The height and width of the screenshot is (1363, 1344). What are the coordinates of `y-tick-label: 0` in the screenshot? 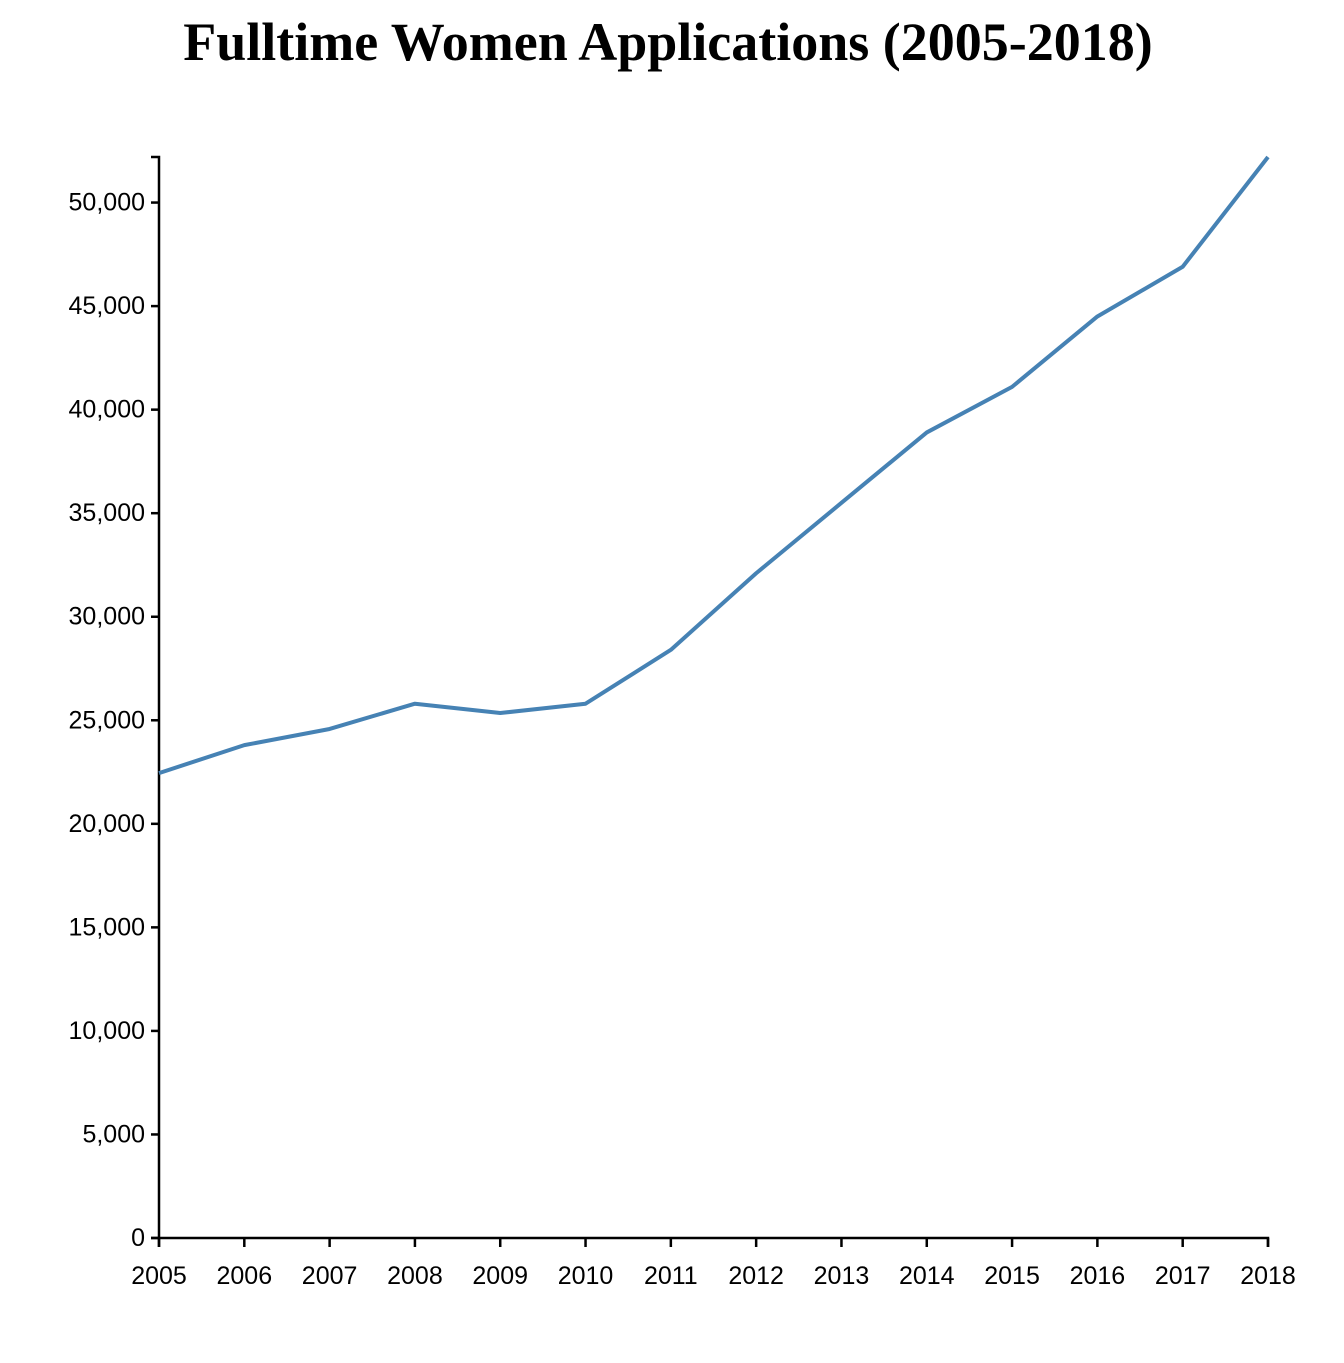 It's located at (138, 1238).